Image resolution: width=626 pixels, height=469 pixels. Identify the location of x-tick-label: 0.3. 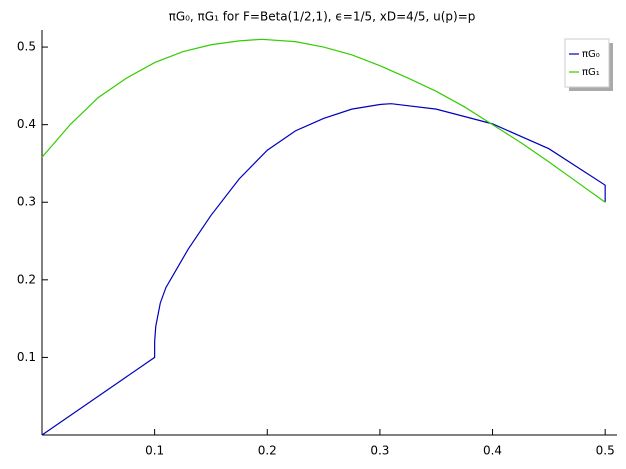
(379, 451).